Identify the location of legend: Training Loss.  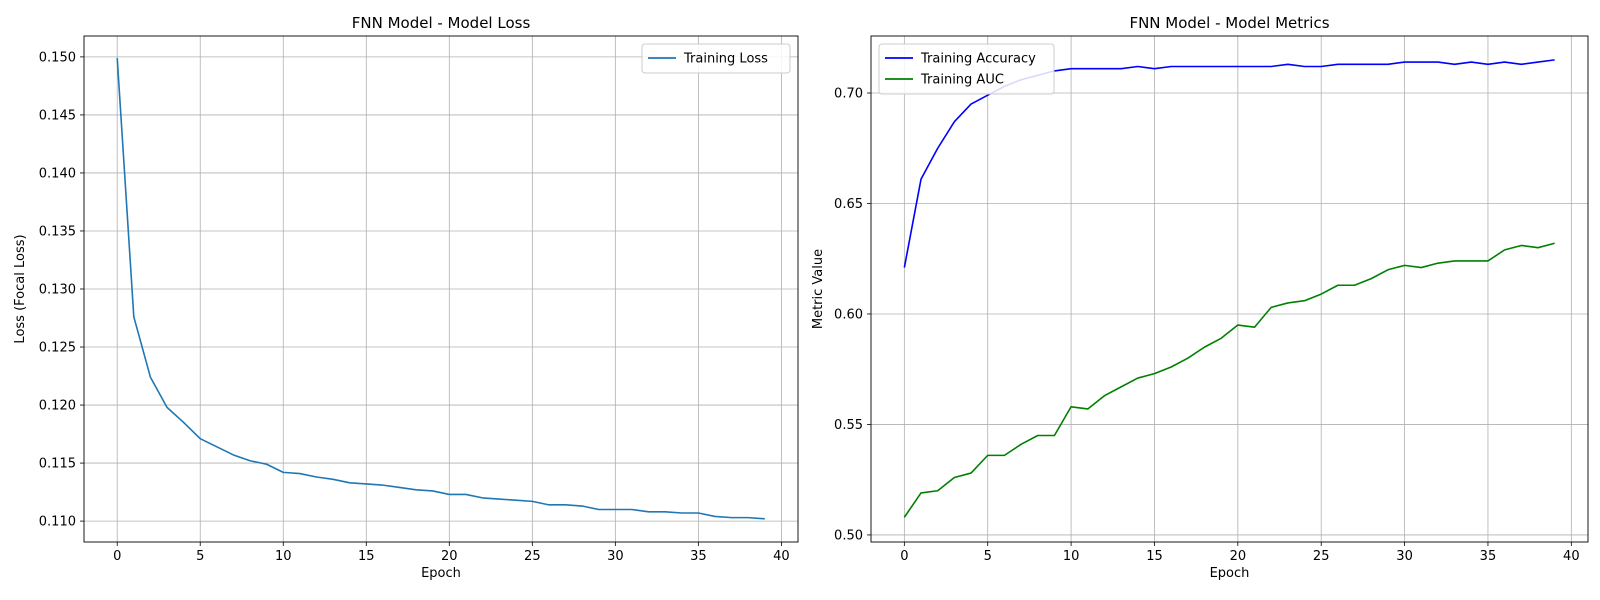
(716, 58).